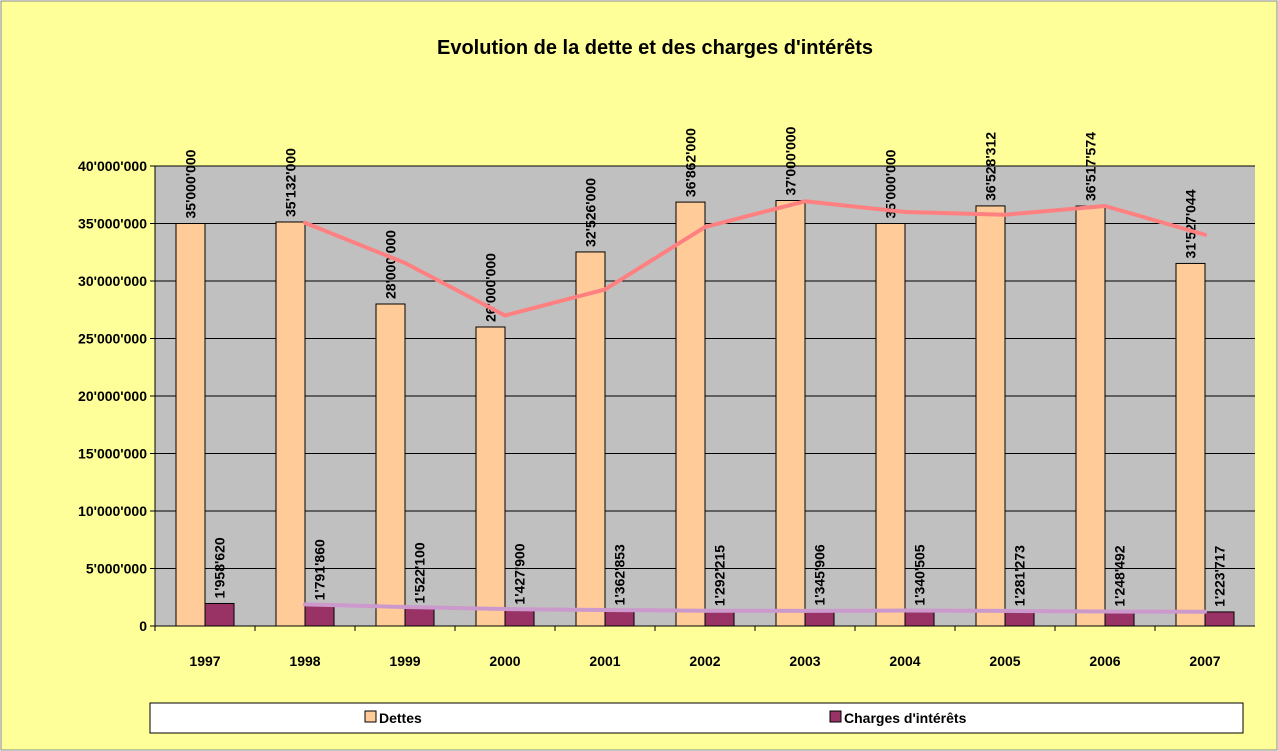  I want to click on y-tick-label: 10'000'000, so click(112, 511).